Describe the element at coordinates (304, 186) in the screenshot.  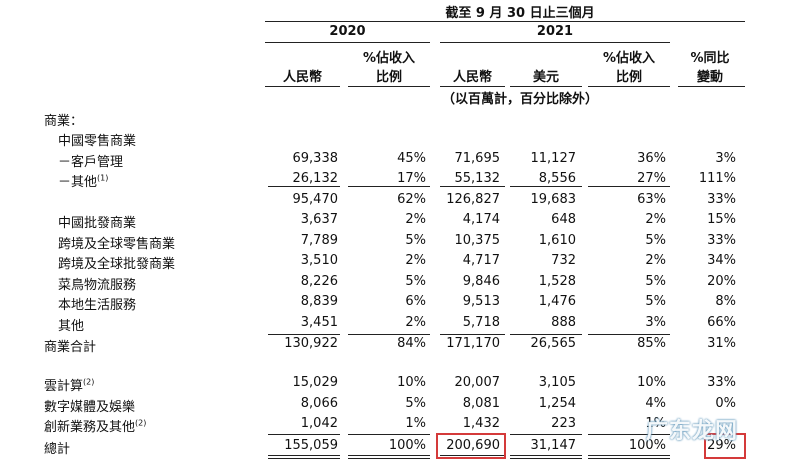
I see `subtotal-rule-rmb2020` at that location.